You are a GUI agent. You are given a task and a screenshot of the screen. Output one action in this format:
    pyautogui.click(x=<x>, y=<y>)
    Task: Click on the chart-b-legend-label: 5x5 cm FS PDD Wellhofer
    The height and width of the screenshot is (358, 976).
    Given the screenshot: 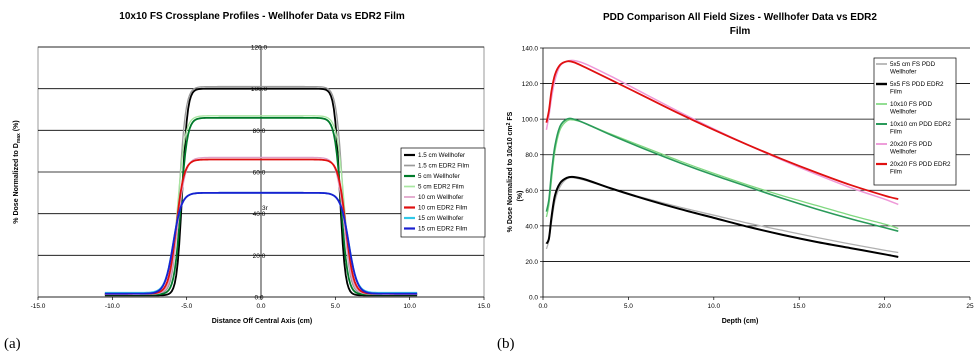 What is the action you would take?
    pyautogui.click(x=913, y=68)
    